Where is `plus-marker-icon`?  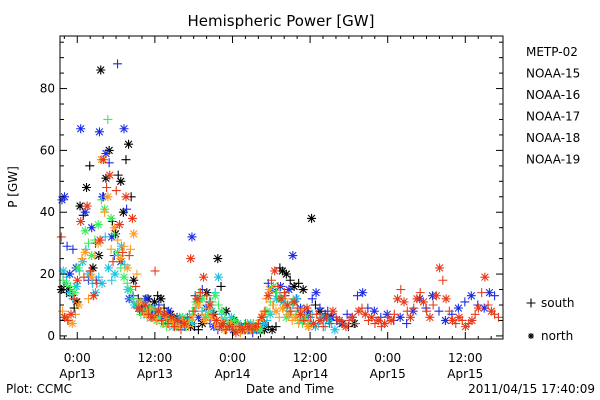 plus-marker-icon is located at coordinates (531, 303).